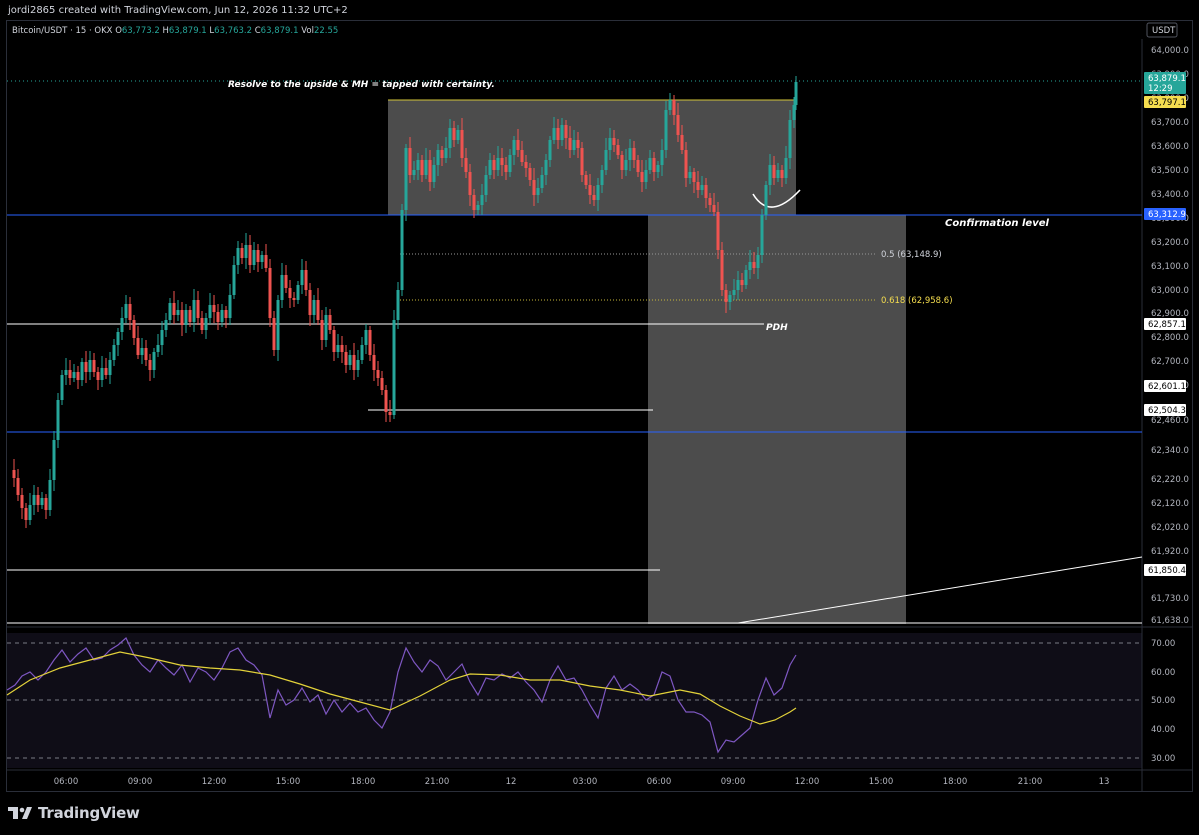 Image resolution: width=1199 pixels, height=835 pixels. I want to click on rsi-axis: 70.00 60.00 50.00 40.00 30.00, so click(1163, 701).